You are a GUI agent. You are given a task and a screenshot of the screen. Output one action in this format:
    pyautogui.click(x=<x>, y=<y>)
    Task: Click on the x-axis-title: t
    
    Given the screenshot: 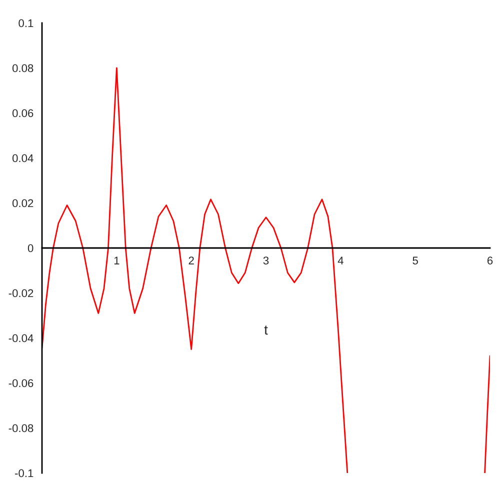 What is the action you would take?
    pyautogui.click(x=266, y=330)
    